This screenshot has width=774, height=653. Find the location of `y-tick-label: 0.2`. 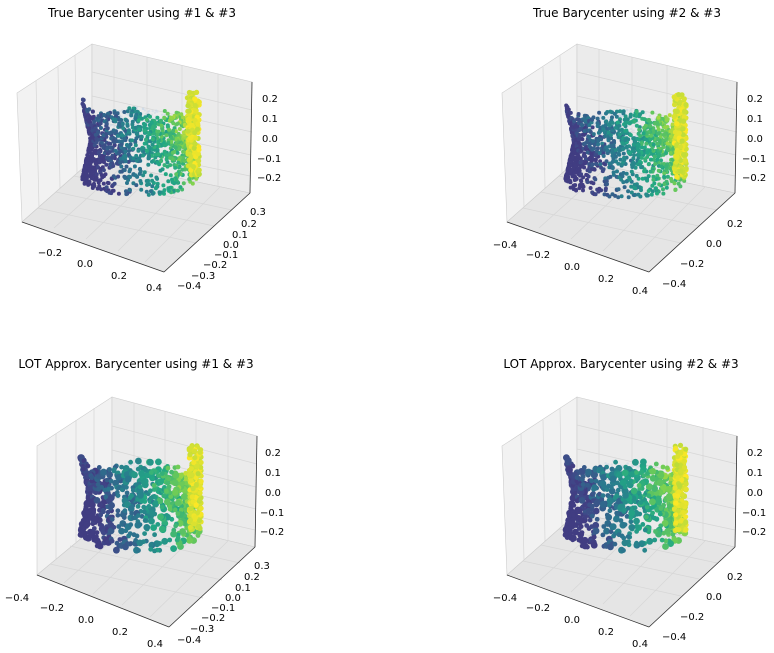

y-tick-label: 0.2 is located at coordinates (735, 224).